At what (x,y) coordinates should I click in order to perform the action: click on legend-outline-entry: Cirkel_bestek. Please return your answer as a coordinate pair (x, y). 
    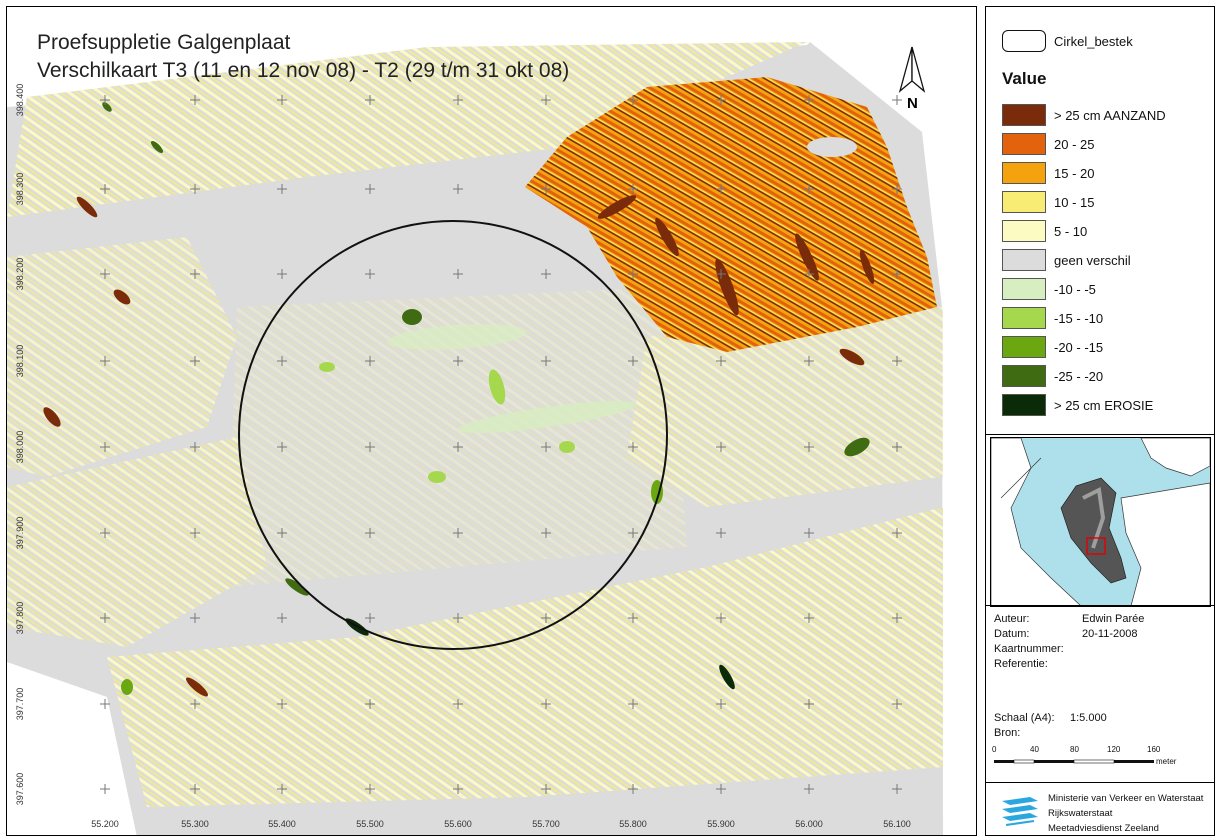
    Looking at the image, I should click on (1067, 41).